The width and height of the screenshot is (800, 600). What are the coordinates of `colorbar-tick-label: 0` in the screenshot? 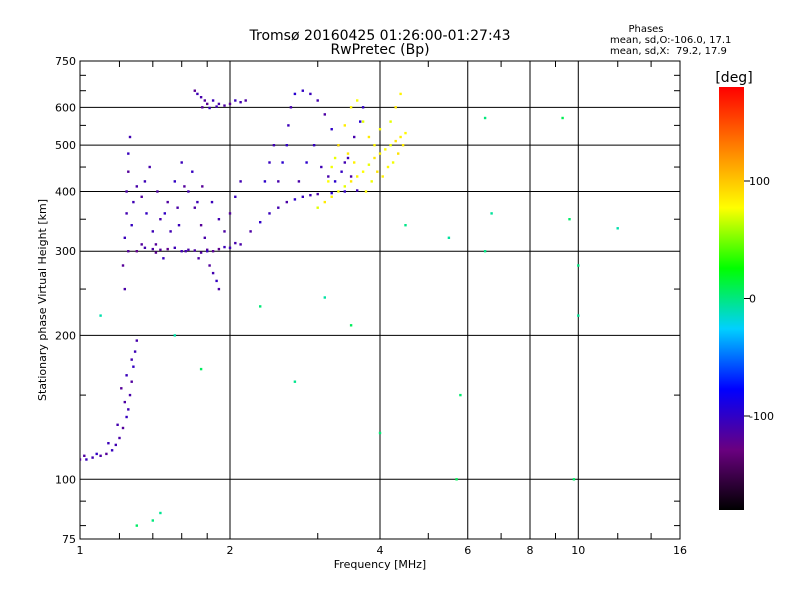 It's located at (752, 299).